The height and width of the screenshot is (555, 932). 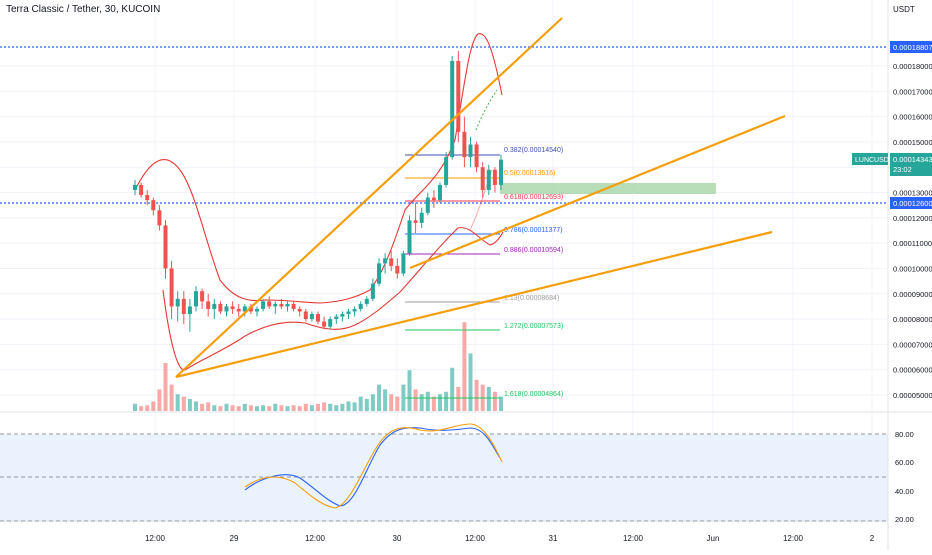 I want to click on fib-label-1272: 1.272(0.00007573), so click(x=533, y=326).